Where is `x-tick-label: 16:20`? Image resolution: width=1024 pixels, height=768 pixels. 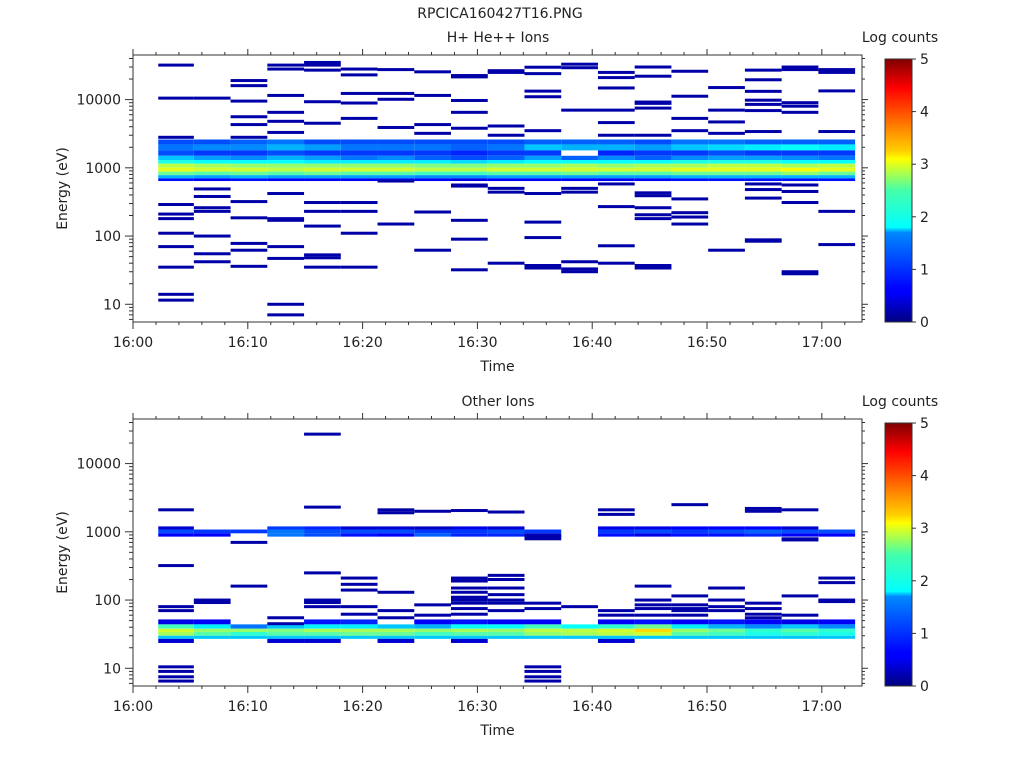
x-tick-label: 16:20 is located at coordinates (362, 343).